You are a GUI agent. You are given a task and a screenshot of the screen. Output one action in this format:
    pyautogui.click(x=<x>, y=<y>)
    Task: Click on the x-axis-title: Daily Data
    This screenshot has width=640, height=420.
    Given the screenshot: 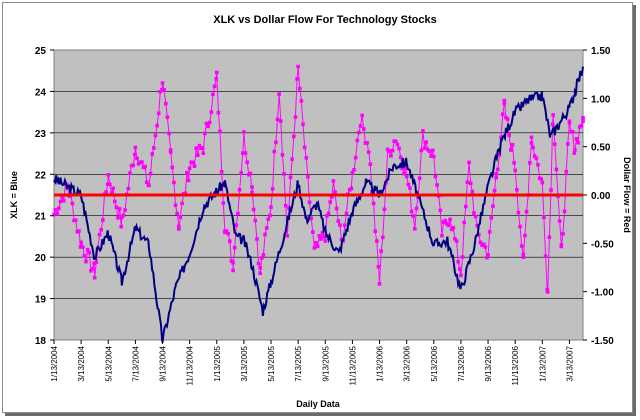 What is the action you would take?
    pyautogui.click(x=318, y=404)
    